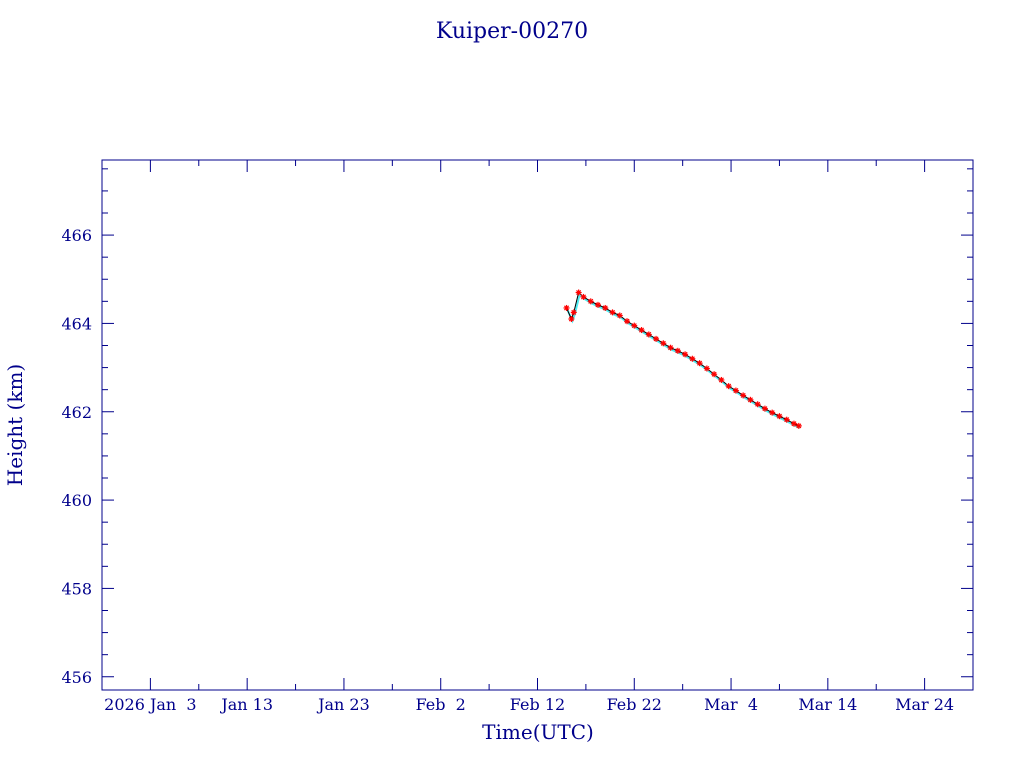  What do you see at coordinates (512, 31) in the screenshot?
I see `chart-title: Kuiper-00270` at bounding box center [512, 31].